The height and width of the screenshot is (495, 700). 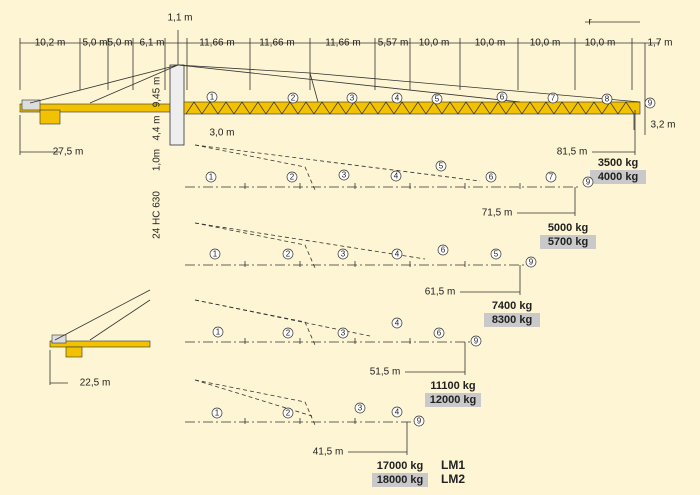 I want to click on radius-label: 81,5 m, so click(x=572, y=152).